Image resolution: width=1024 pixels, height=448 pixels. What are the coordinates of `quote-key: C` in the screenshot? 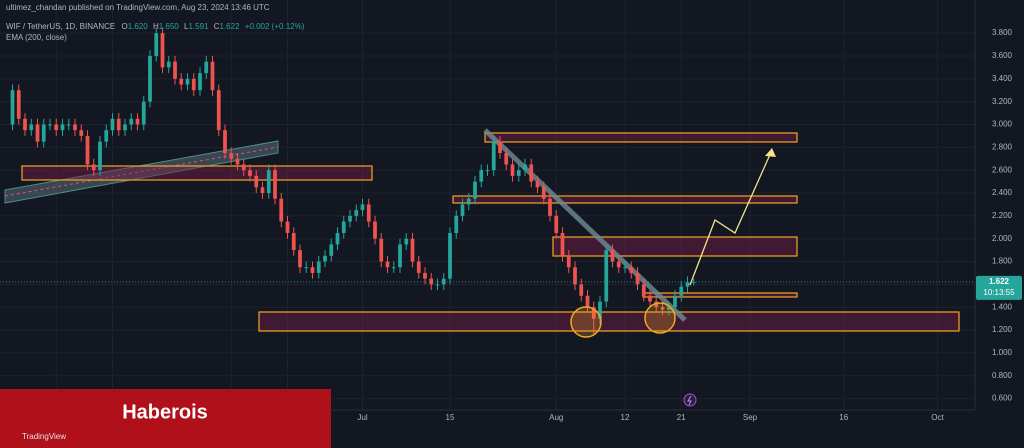 It's located at (217, 26).